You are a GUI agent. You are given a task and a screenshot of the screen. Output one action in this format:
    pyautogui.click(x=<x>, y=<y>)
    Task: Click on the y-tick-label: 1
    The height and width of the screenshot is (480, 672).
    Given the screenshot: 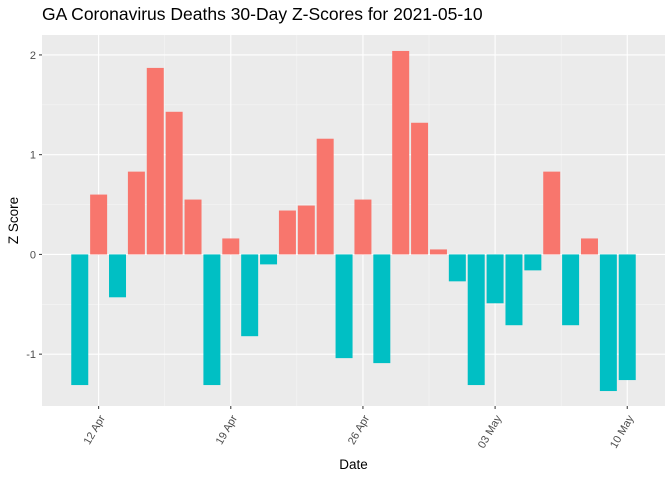 What is the action you would take?
    pyautogui.click(x=33, y=156)
    